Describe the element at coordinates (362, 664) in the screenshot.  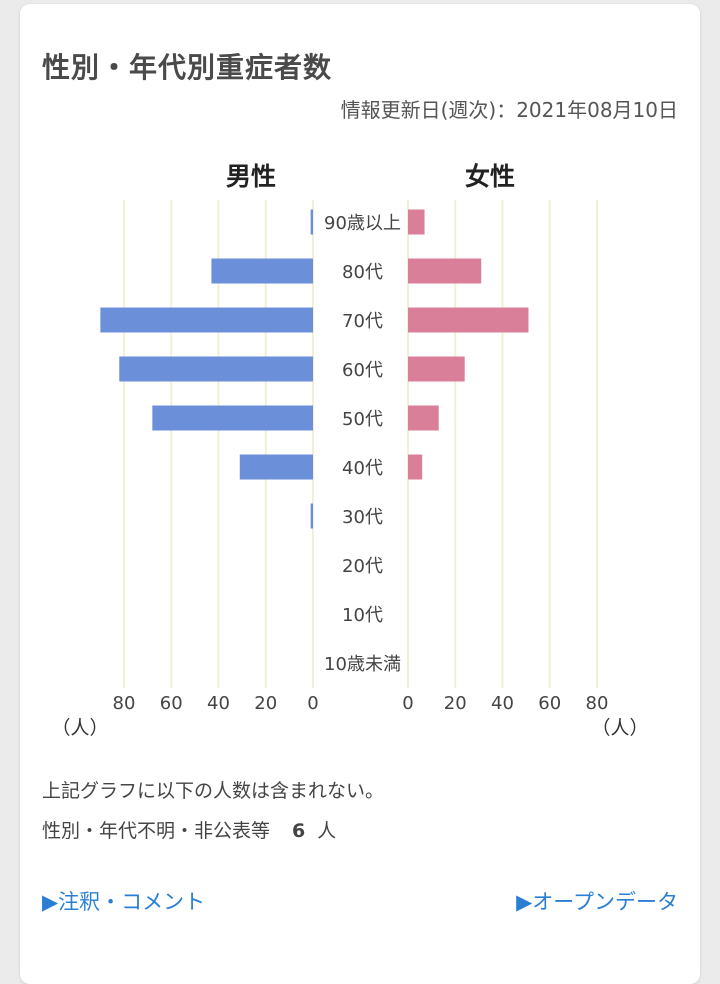
I see `category-label: 10歳未満` at that location.